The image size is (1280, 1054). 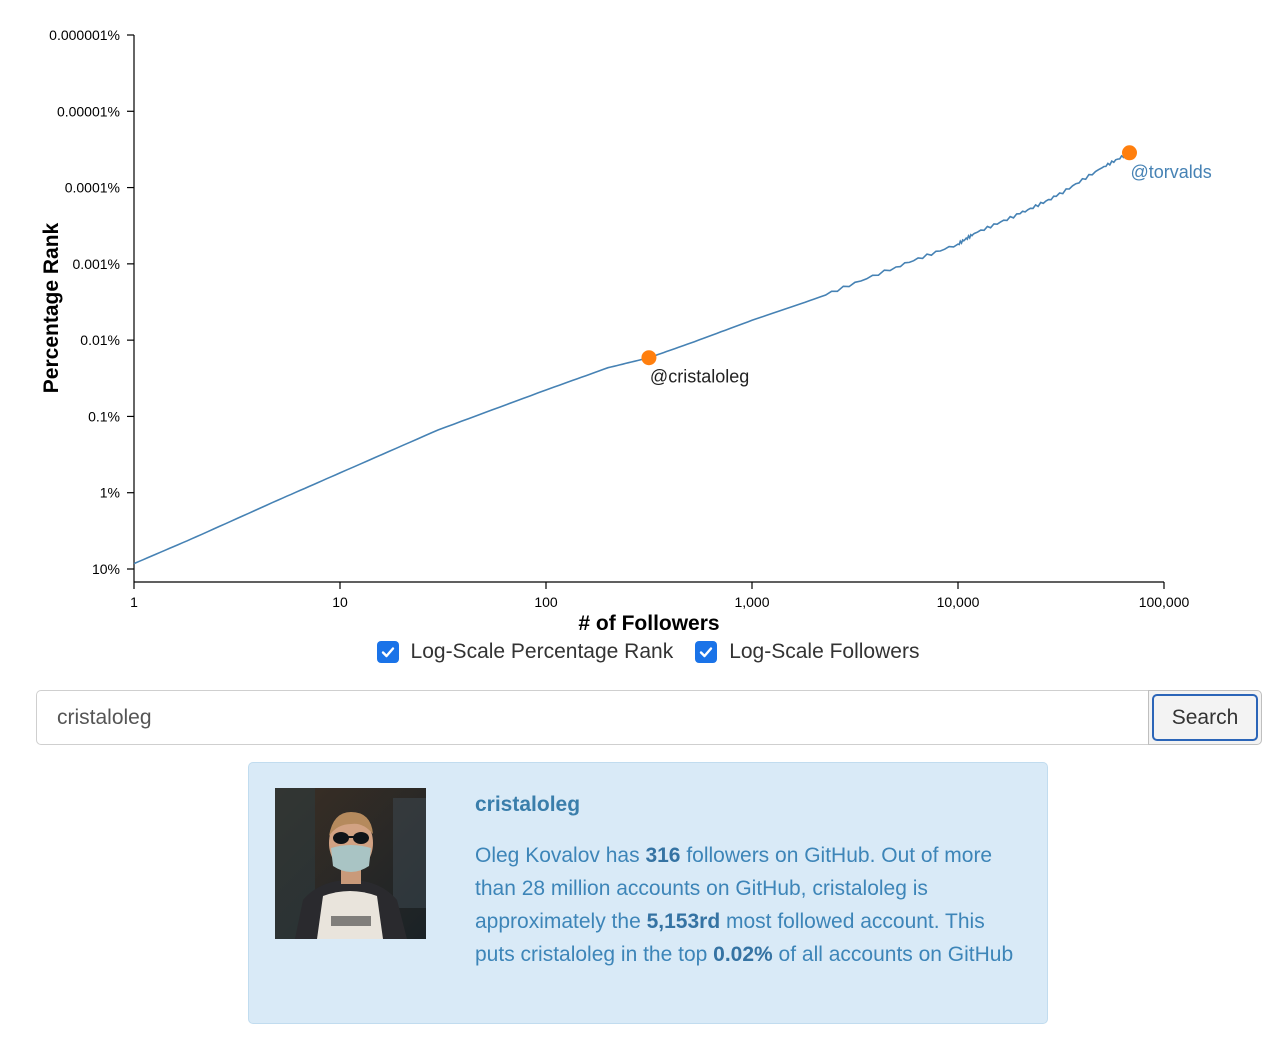 What do you see at coordinates (51, 307) in the screenshot?
I see `y-axis-title: Percentage Rank` at bounding box center [51, 307].